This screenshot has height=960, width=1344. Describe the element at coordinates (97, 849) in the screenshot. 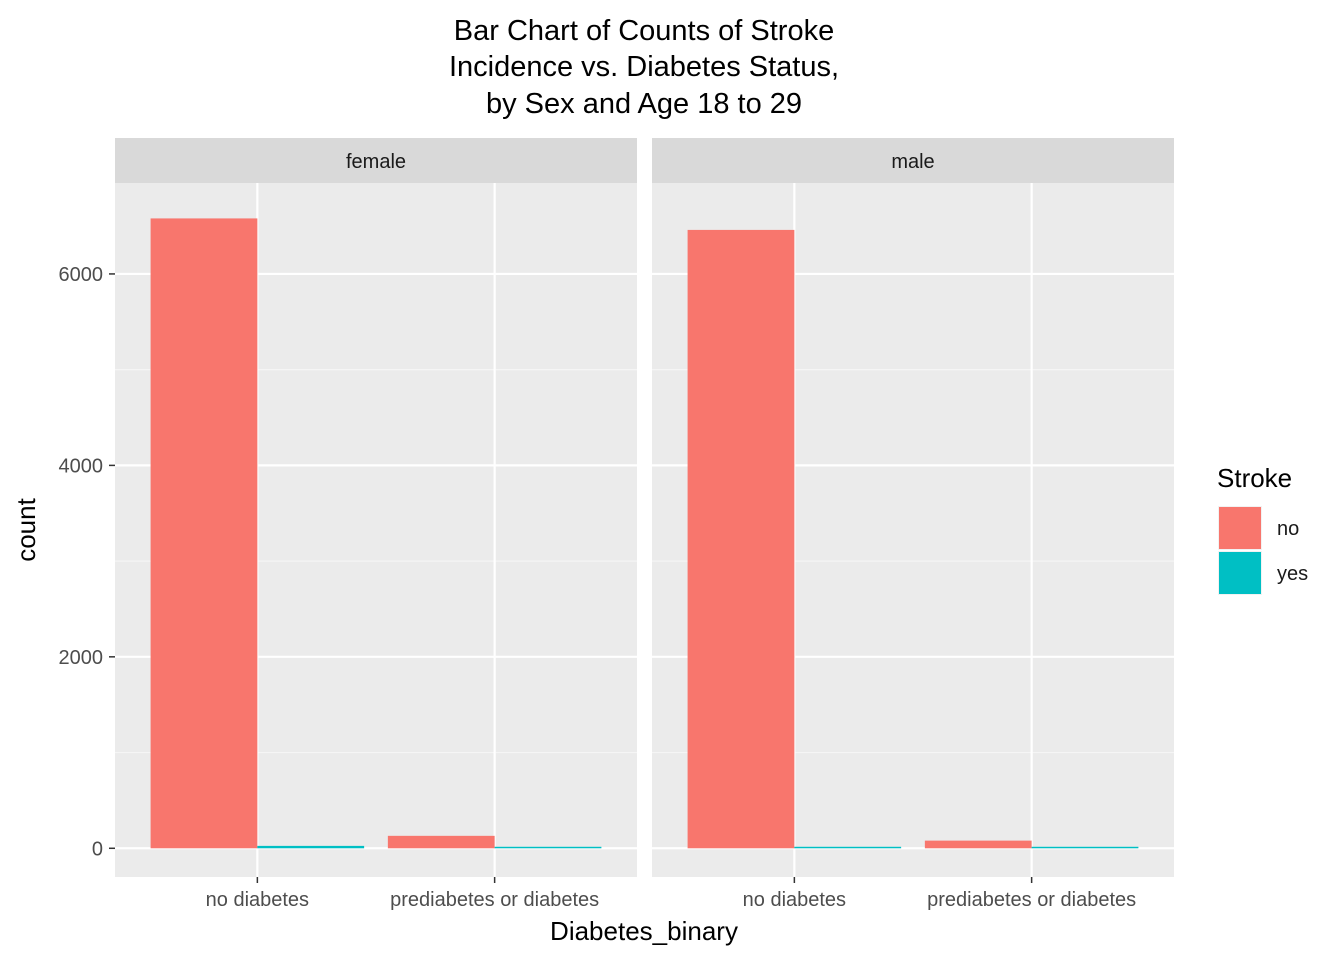

I see `y-tick-label: 0` at that location.